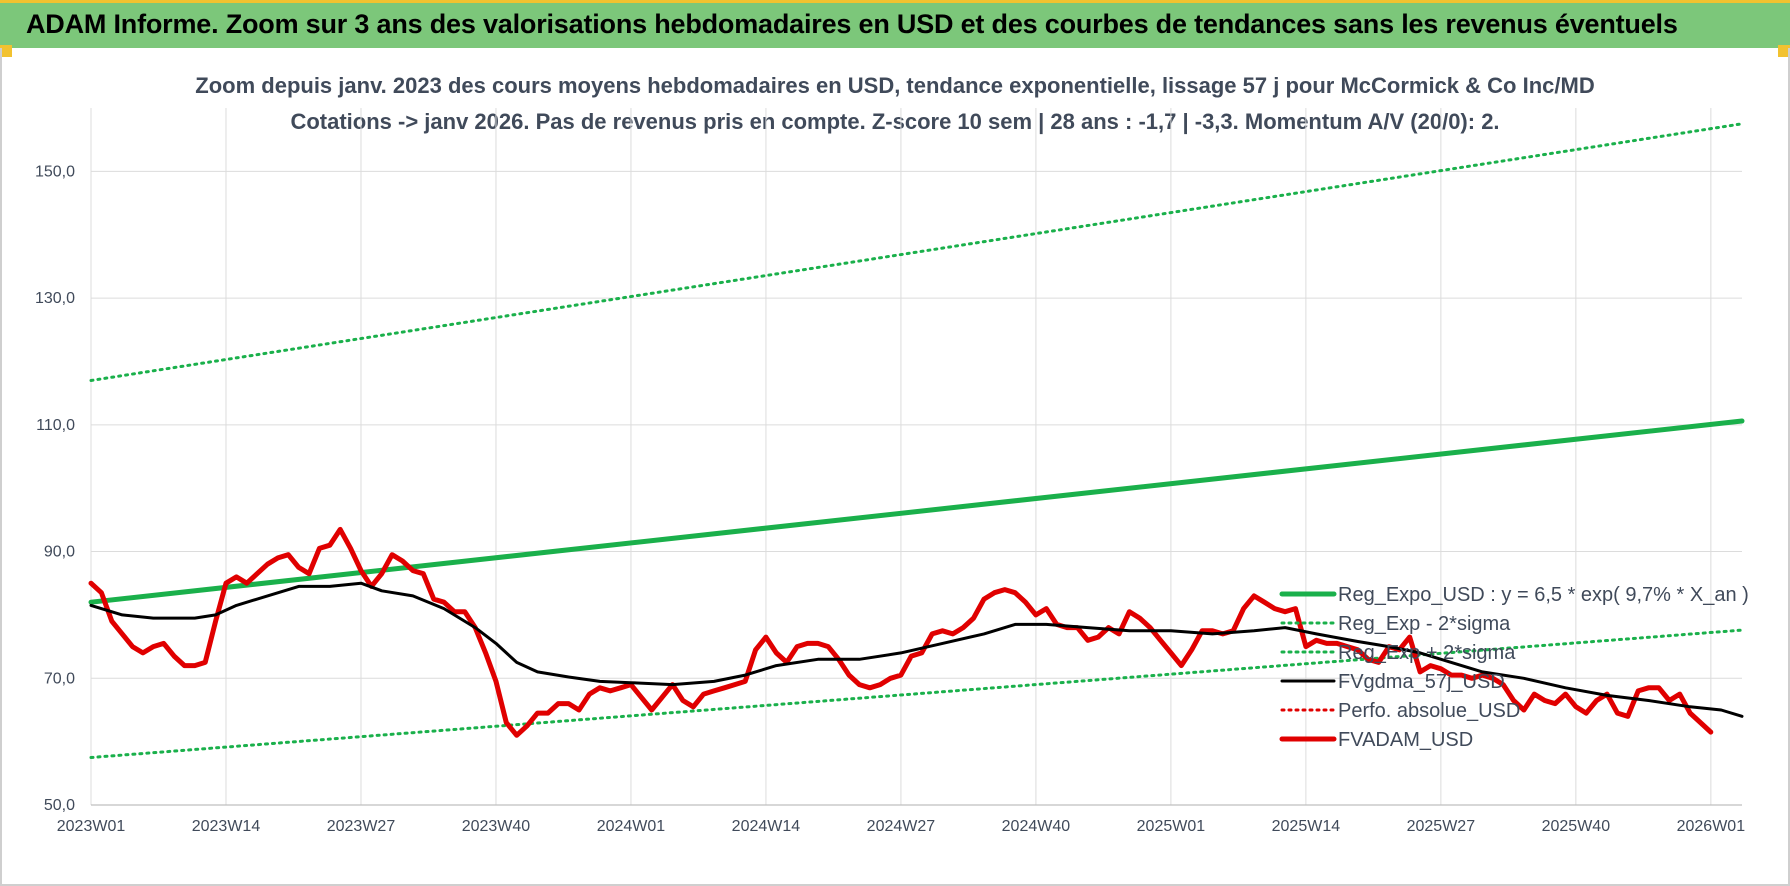 This screenshot has height=886, width=1790. I want to click on x-tick-label: 2024W27, so click(901, 826).